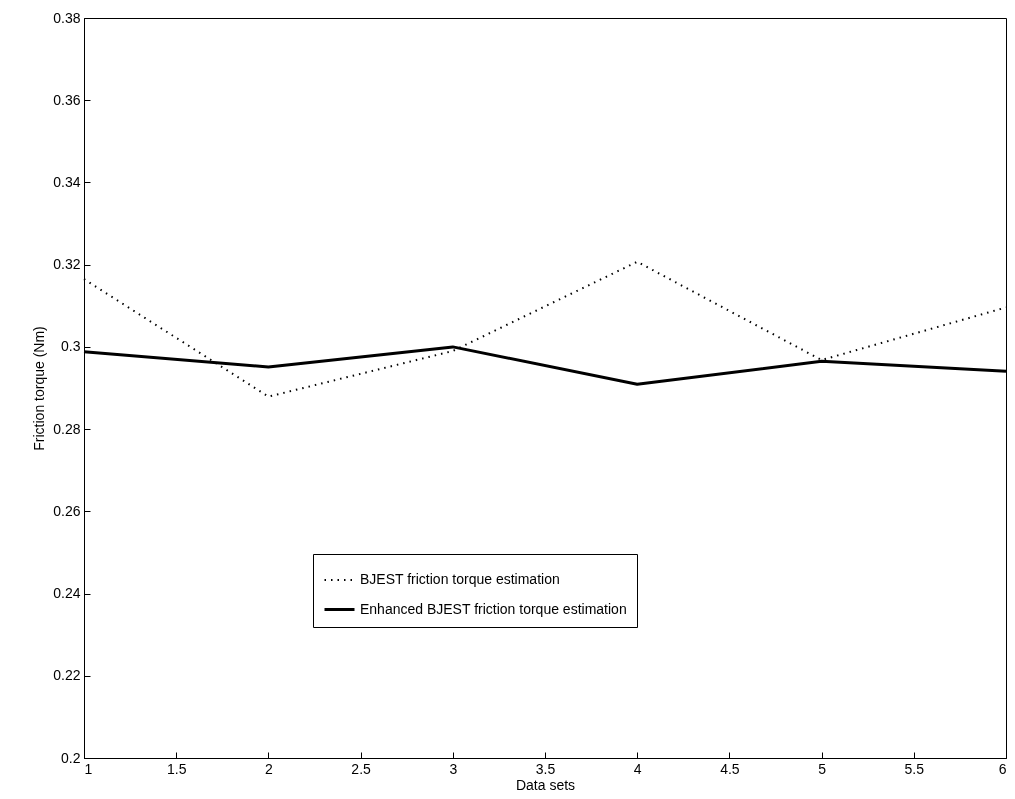 The width and height of the screenshot is (1015, 799). I want to click on x-axis-title: Data sets, so click(545, 784).